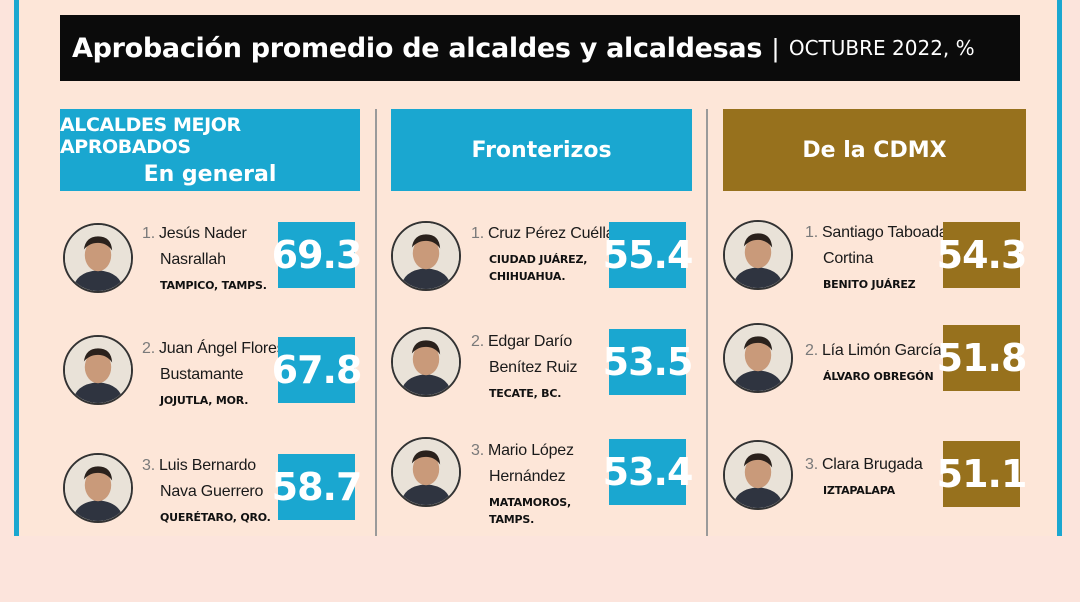  What do you see at coordinates (648, 362) in the screenshot?
I see `approval-score: 53.5` at bounding box center [648, 362].